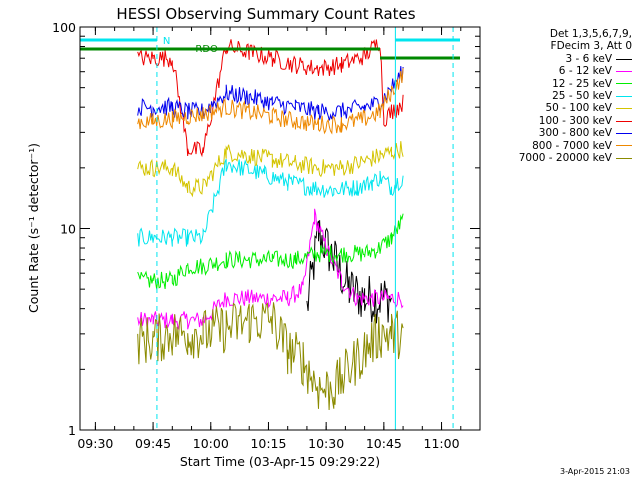  What do you see at coordinates (578, 108) in the screenshot?
I see `legend-label: 50 - 100 keV` at bounding box center [578, 108].